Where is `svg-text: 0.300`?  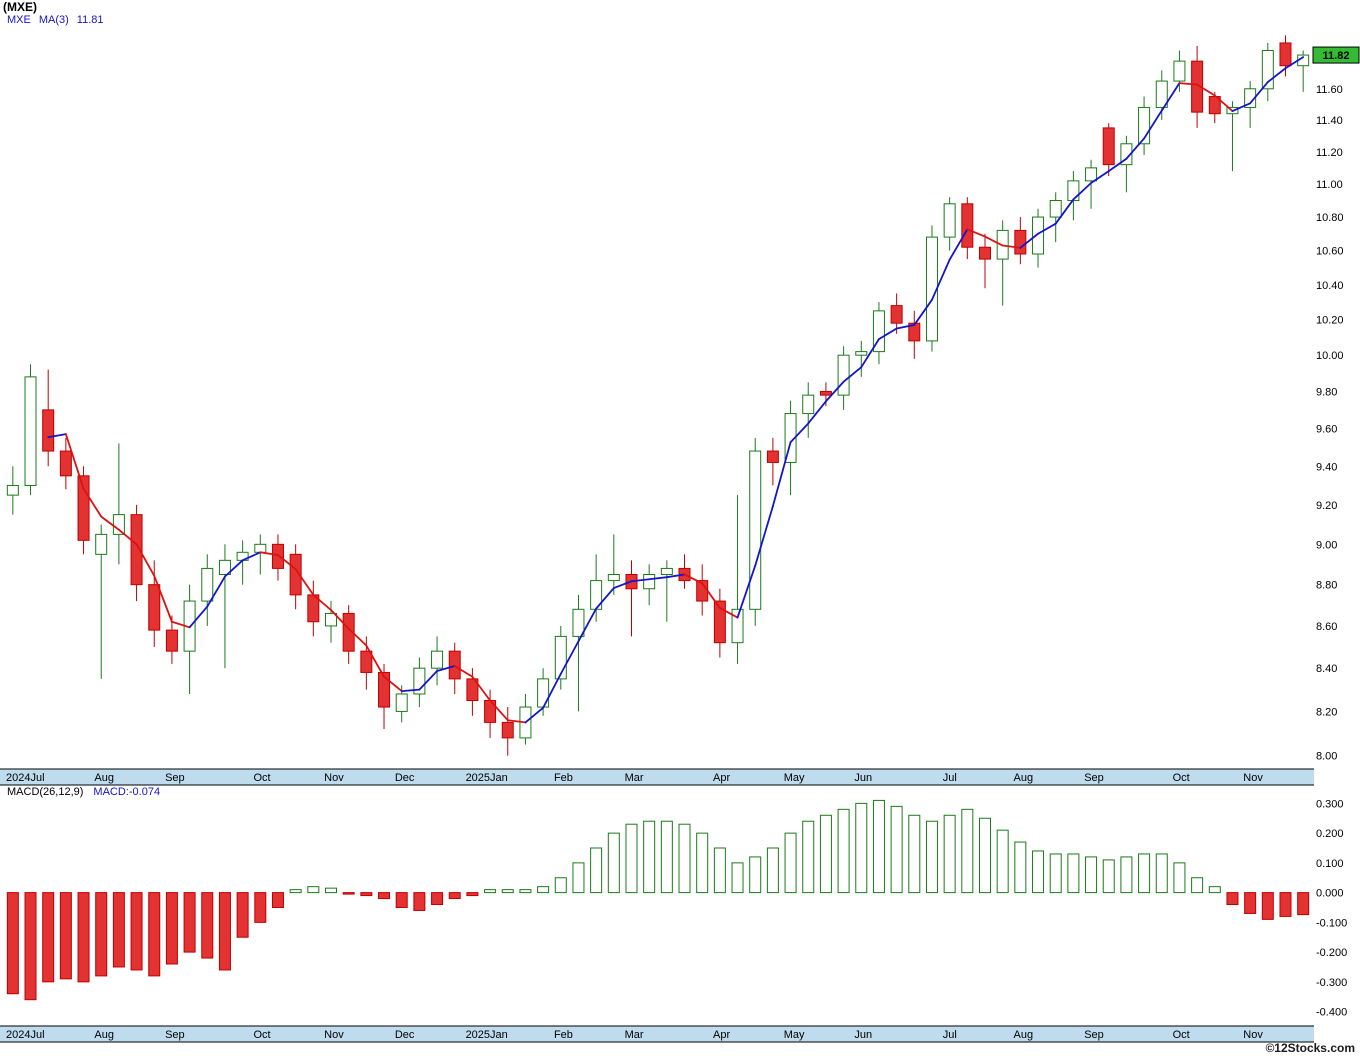 svg-text: 0.300 is located at coordinates (1330, 804).